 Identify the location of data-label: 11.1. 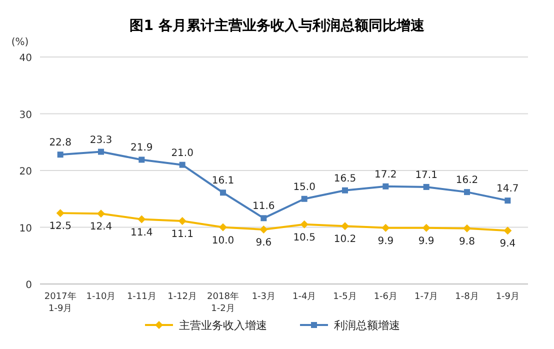
(182, 234).